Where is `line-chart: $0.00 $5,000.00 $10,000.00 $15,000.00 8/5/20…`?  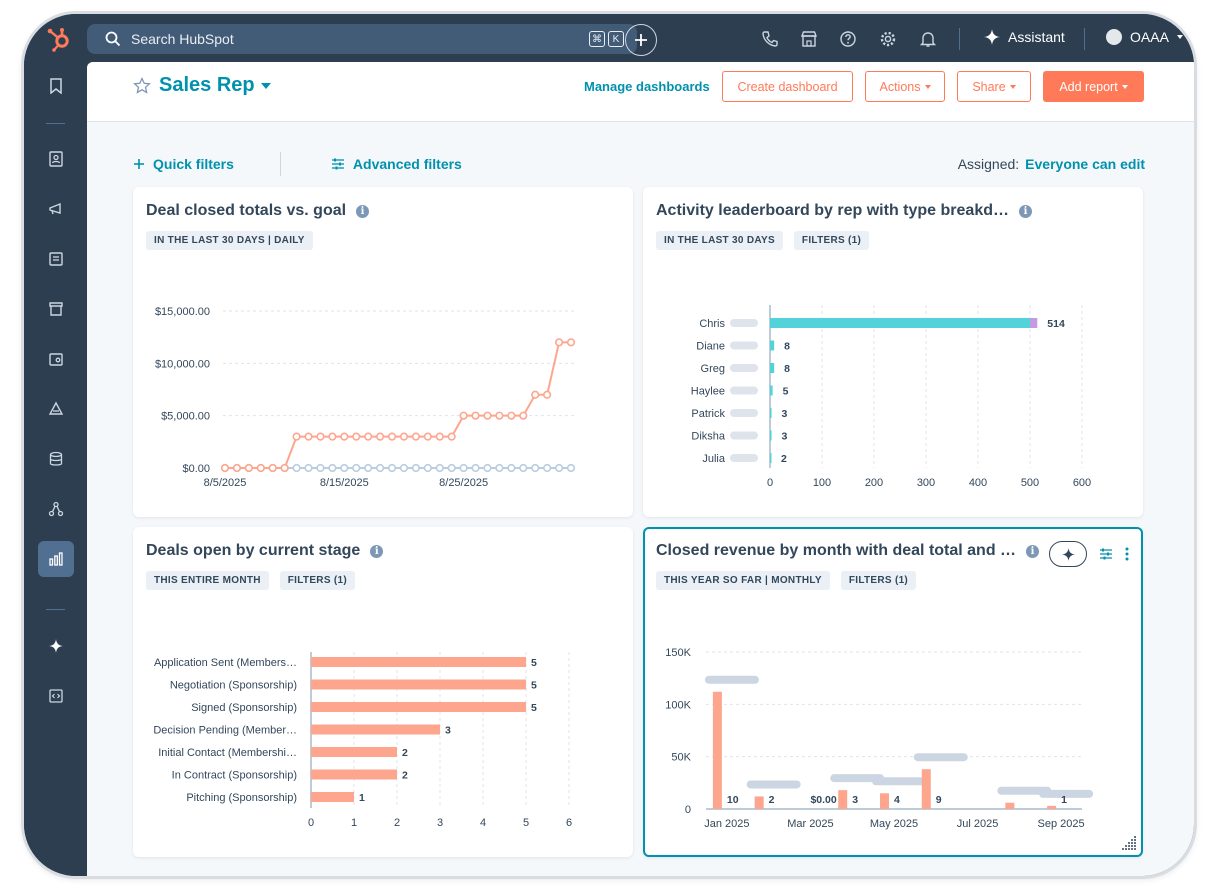 line-chart: $0.00 $5,000.00 $10,000.00 $15,000.00 8/5/20… is located at coordinates (365, 397).